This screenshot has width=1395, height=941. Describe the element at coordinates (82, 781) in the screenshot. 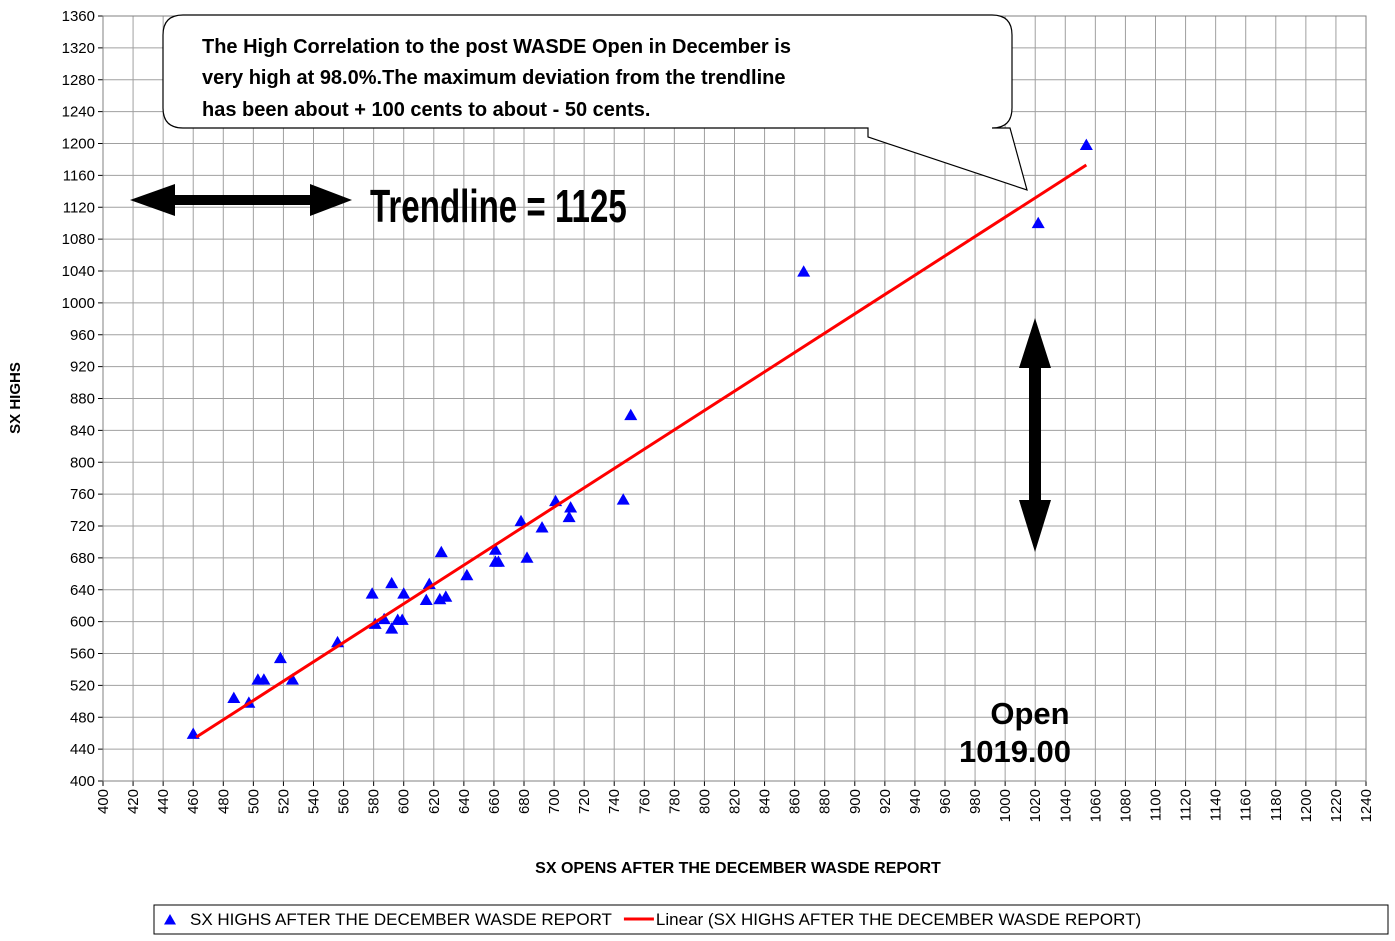

I see `y-tick-label: 400` at that location.